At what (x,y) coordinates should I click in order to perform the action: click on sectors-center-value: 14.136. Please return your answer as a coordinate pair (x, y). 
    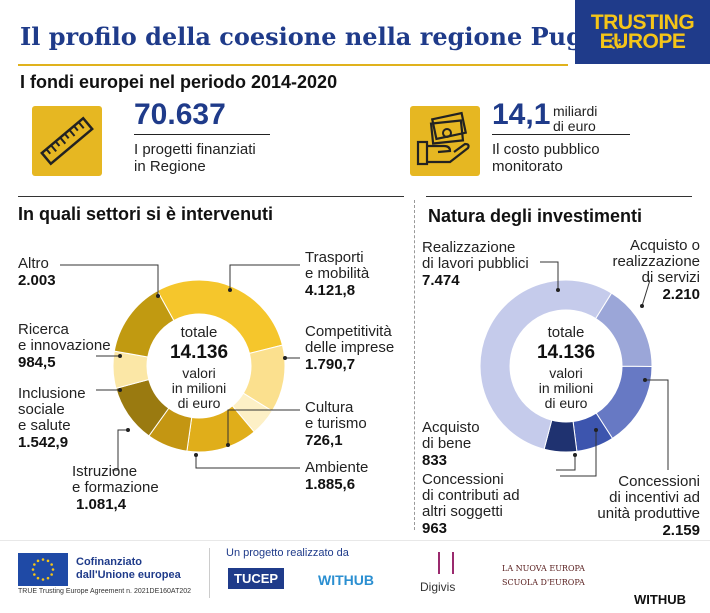
    Looking at the image, I should click on (199, 352).